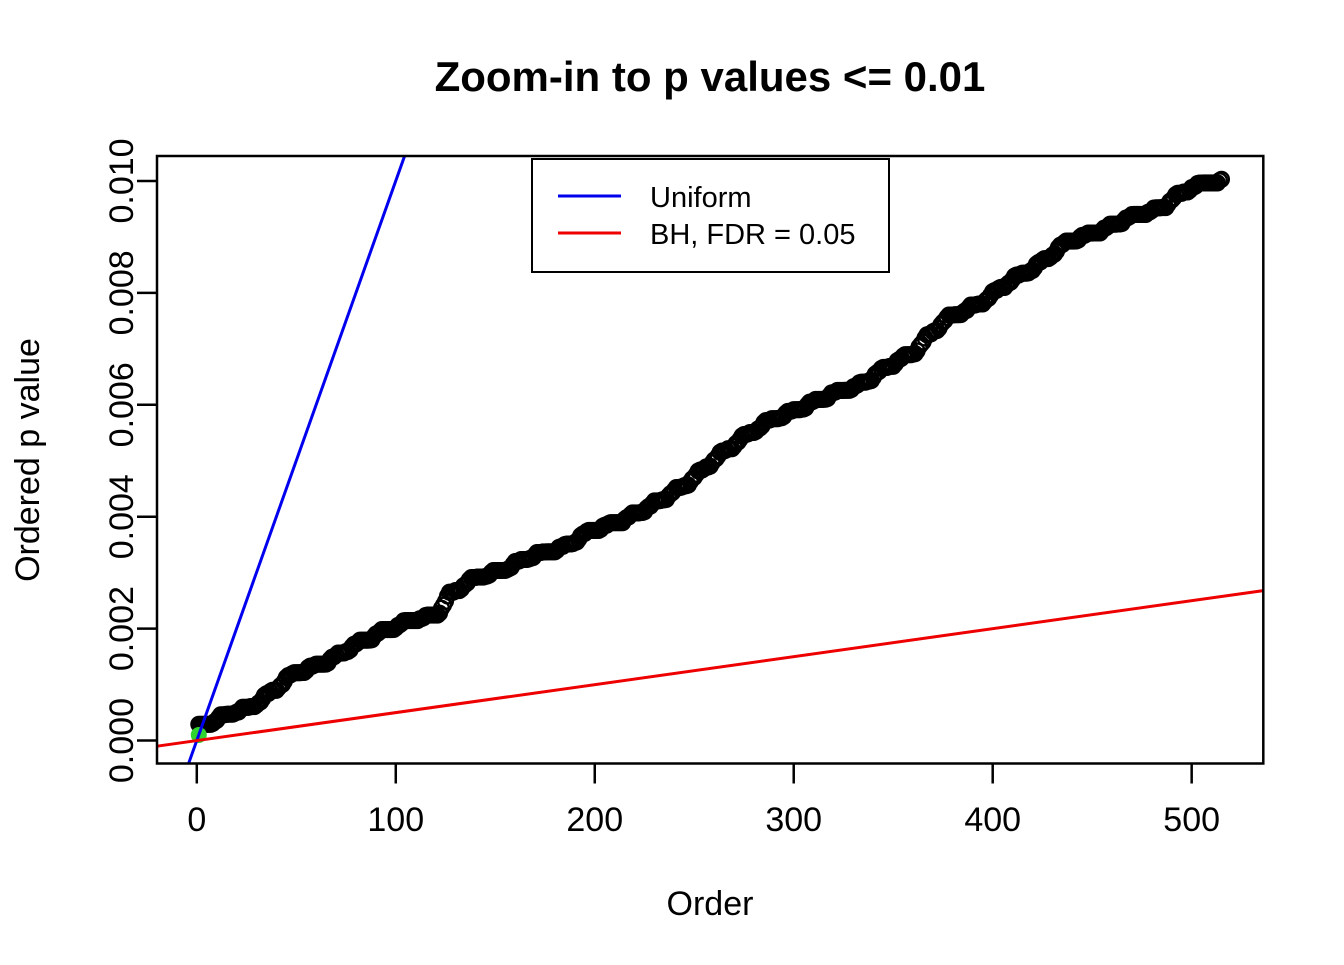 The image size is (1344, 965). Describe the element at coordinates (122, 628) in the screenshot. I see `y-tick-label: 0.002` at that location.